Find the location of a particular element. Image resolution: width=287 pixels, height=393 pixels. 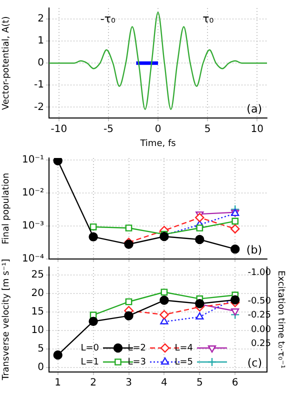

y-axis-title: Final population is located at coordinates (7, 208).